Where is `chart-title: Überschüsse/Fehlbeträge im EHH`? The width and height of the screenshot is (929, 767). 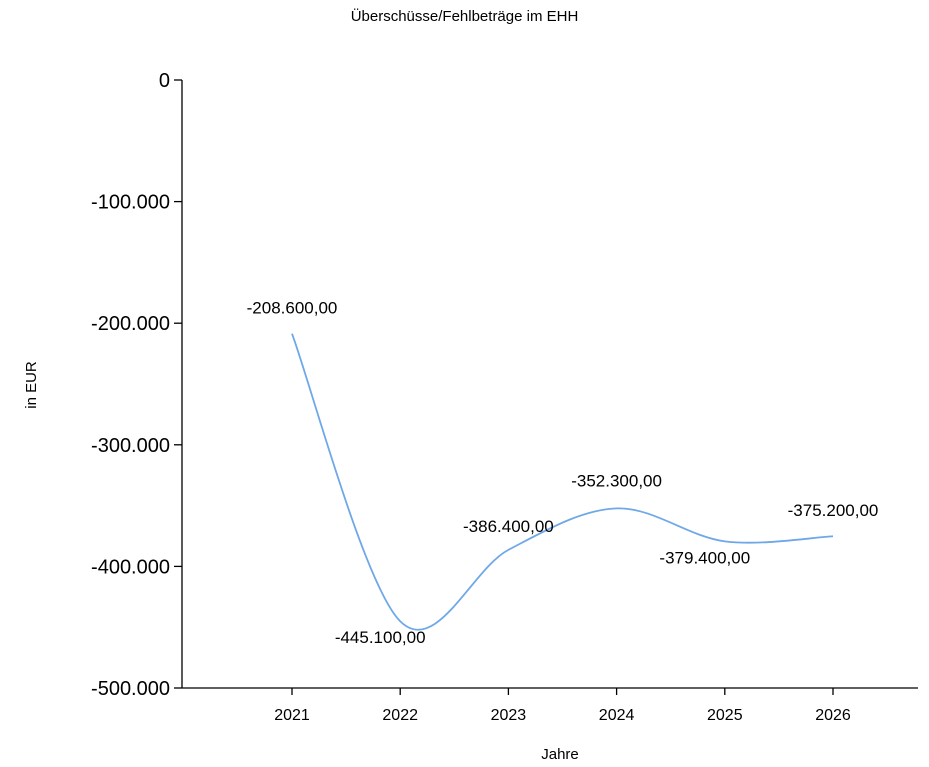
chart-title: Überschüsse/Fehlbeträge im EHH is located at coordinates (464, 16).